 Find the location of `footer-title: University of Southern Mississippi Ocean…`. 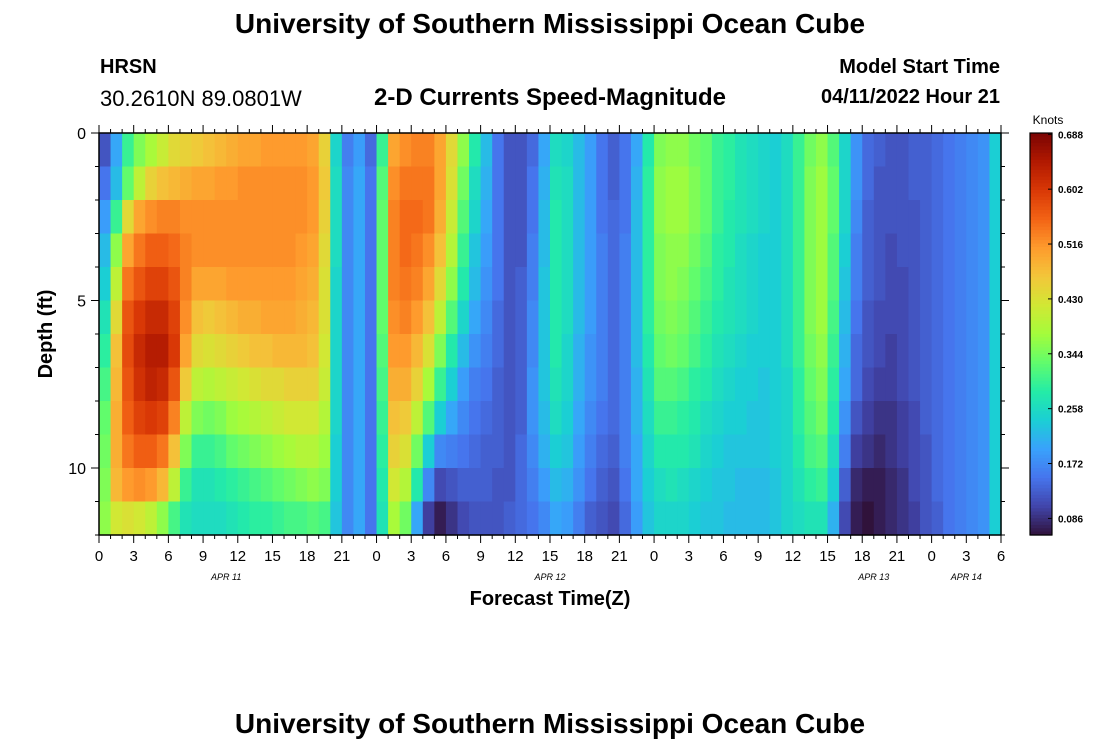

footer-title: University of Southern Mississippi Ocean… is located at coordinates (550, 723).